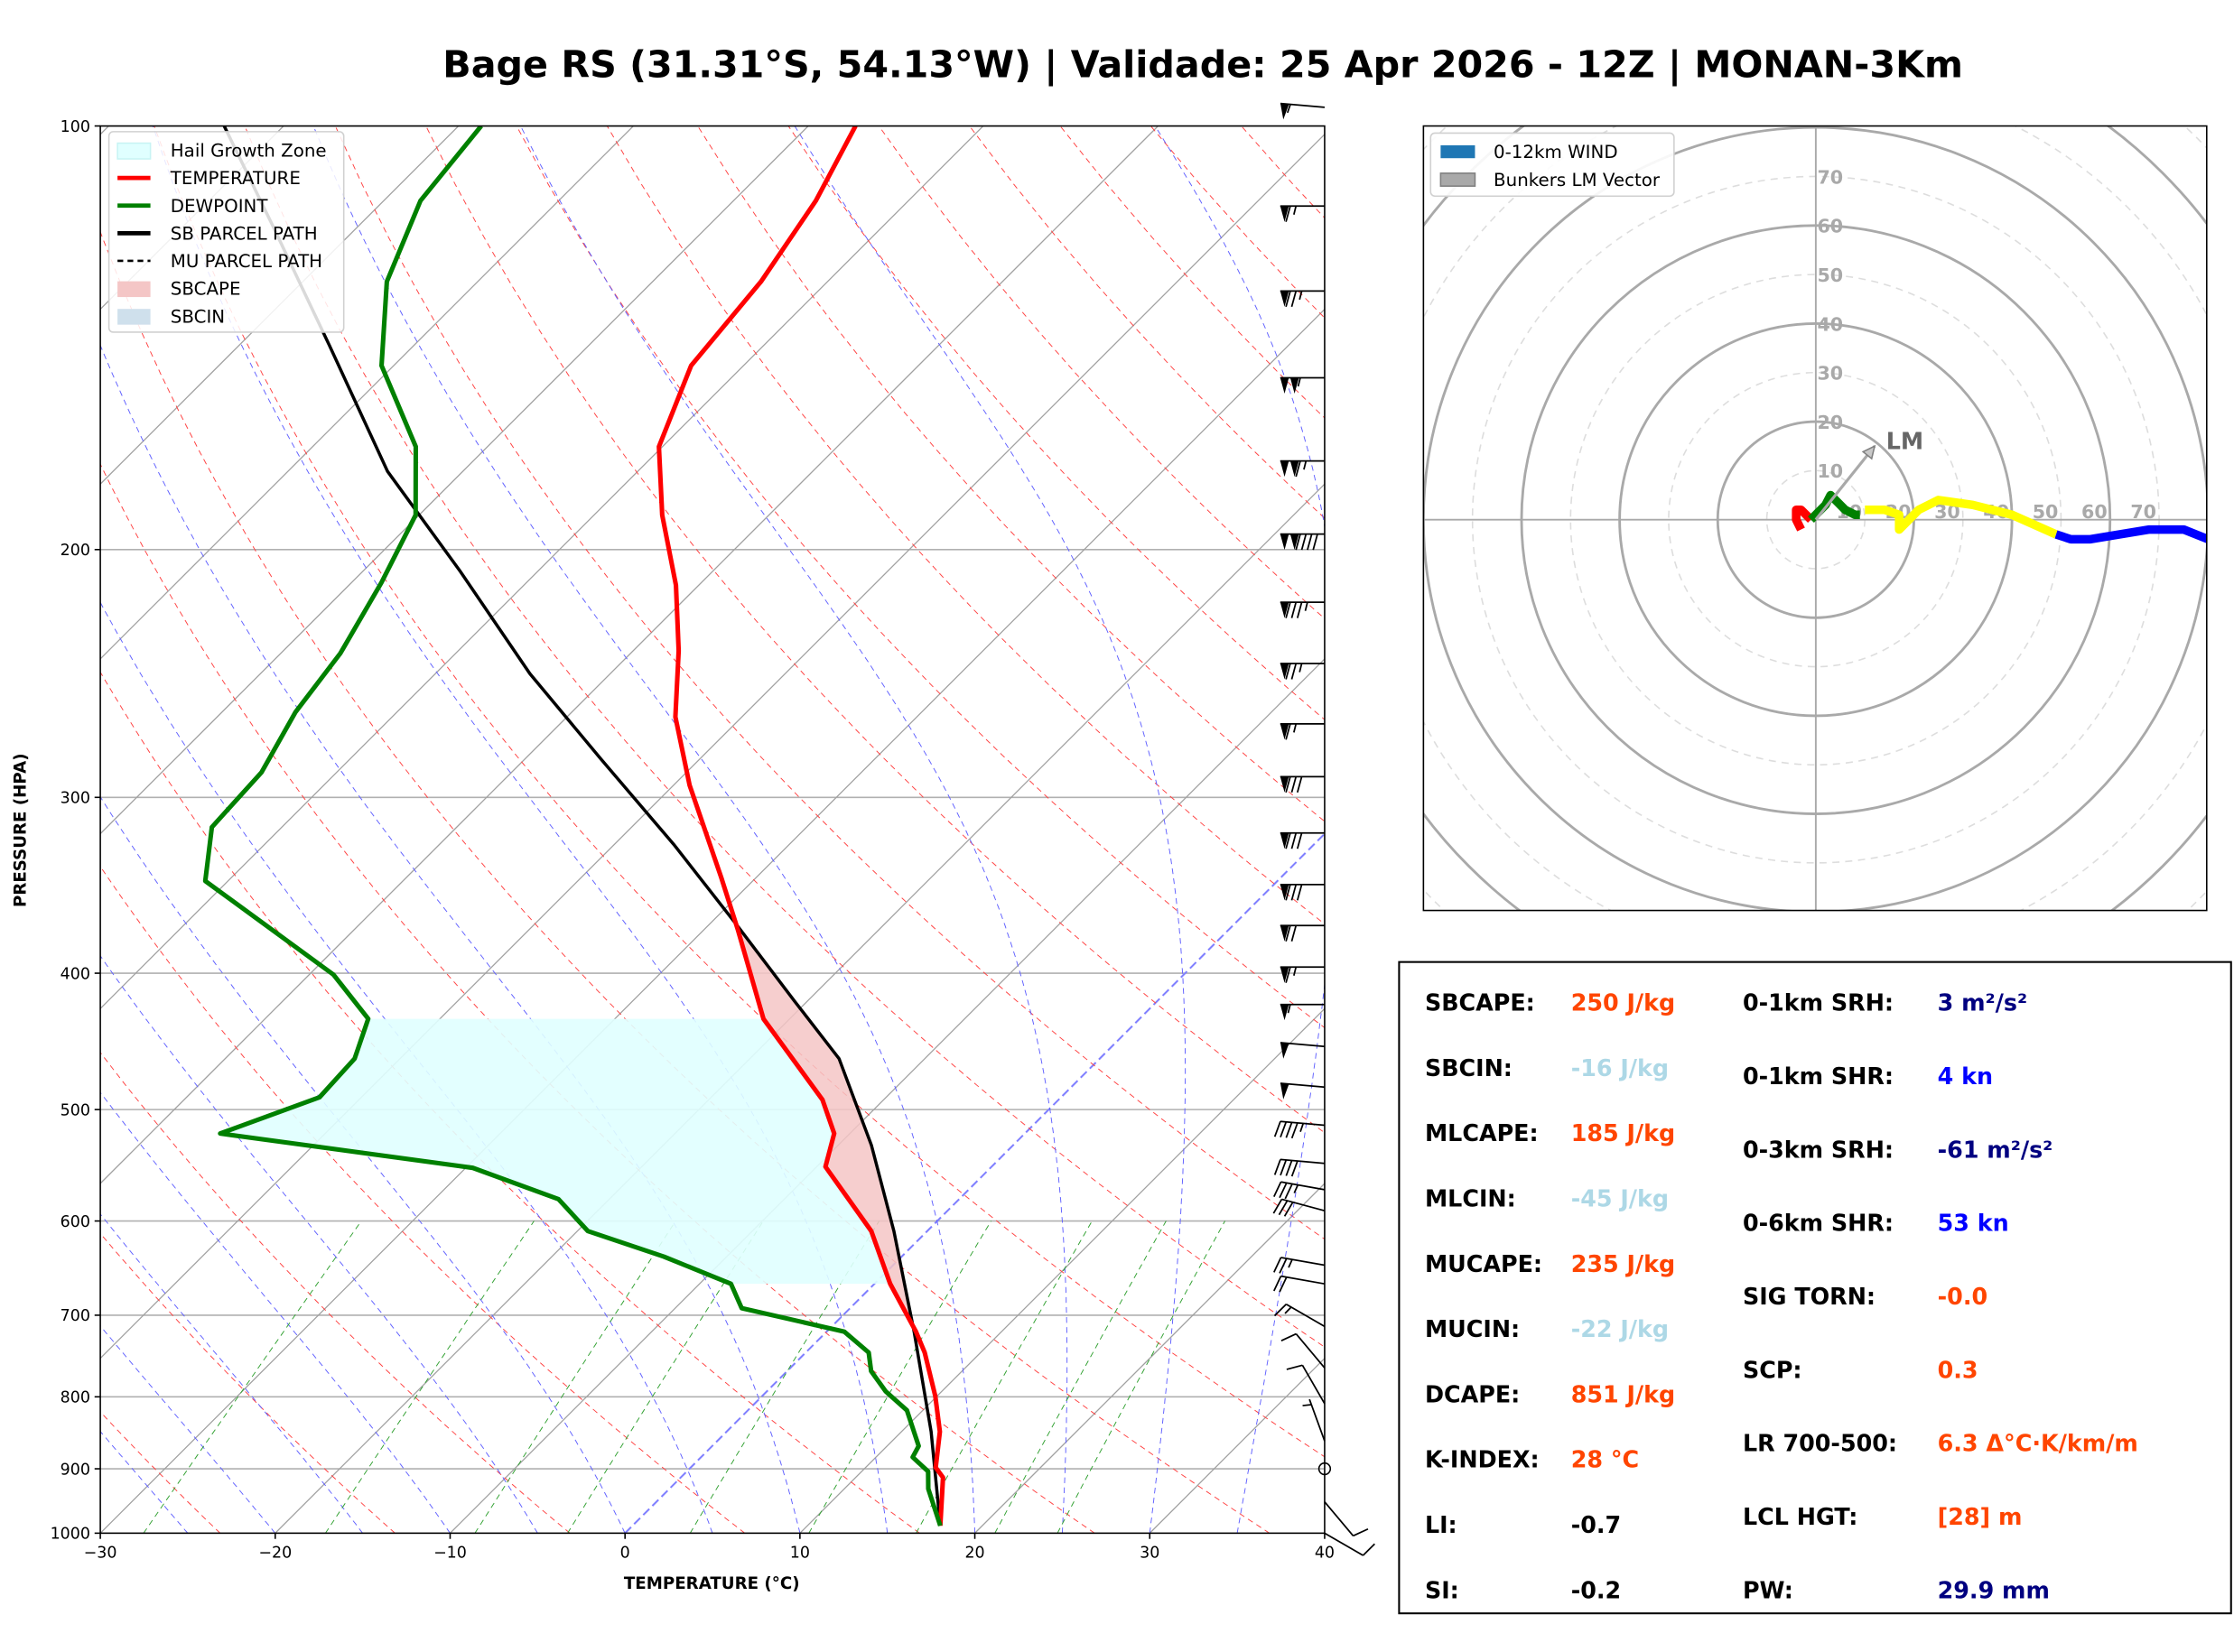 The height and width of the screenshot is (1652, 2234). I want to click on legend-item: SBCAPE, so click(178, 289).